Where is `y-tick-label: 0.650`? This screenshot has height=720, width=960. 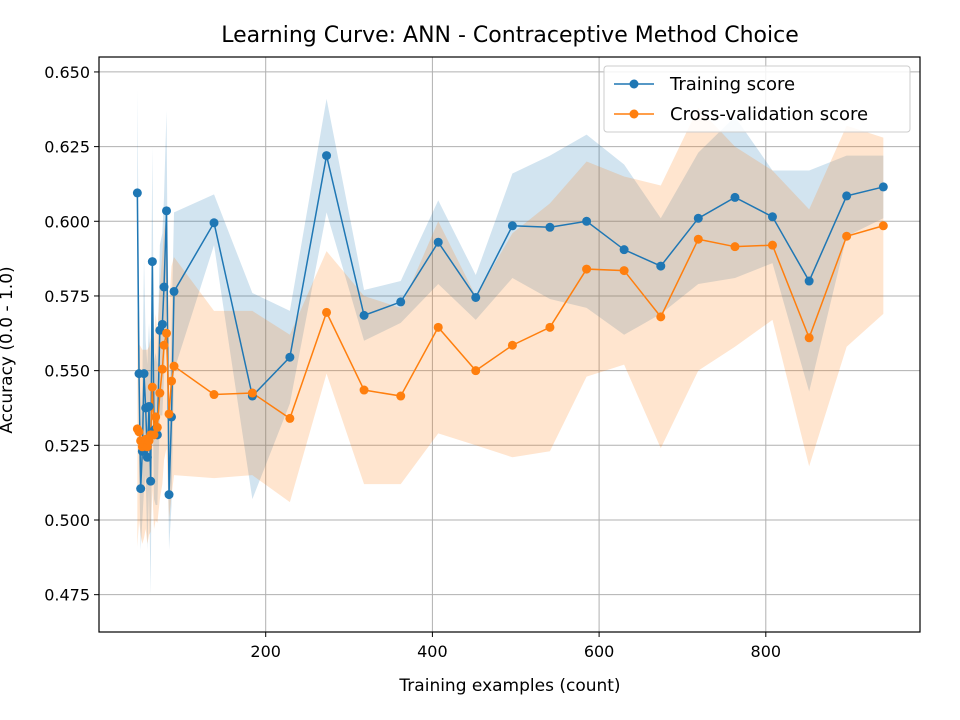 y-tick-label: 0.650 is located at coordinates (67, 72).